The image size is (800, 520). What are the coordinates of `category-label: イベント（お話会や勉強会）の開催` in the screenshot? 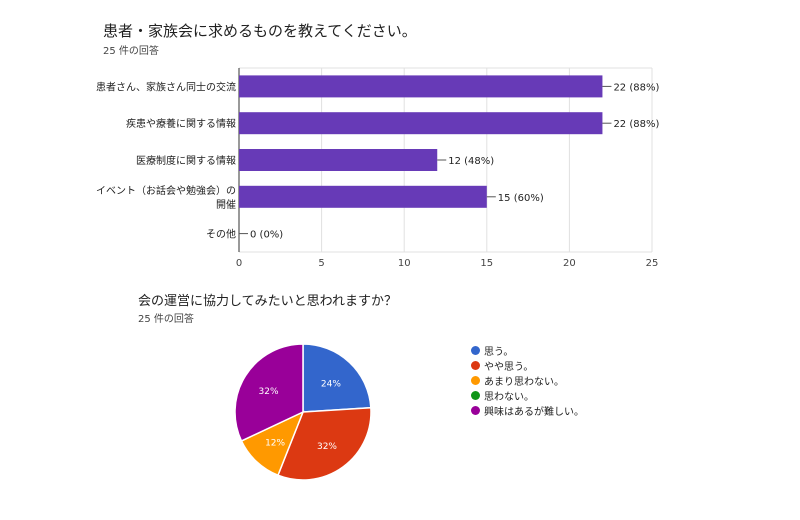 It's located at (166, 197).